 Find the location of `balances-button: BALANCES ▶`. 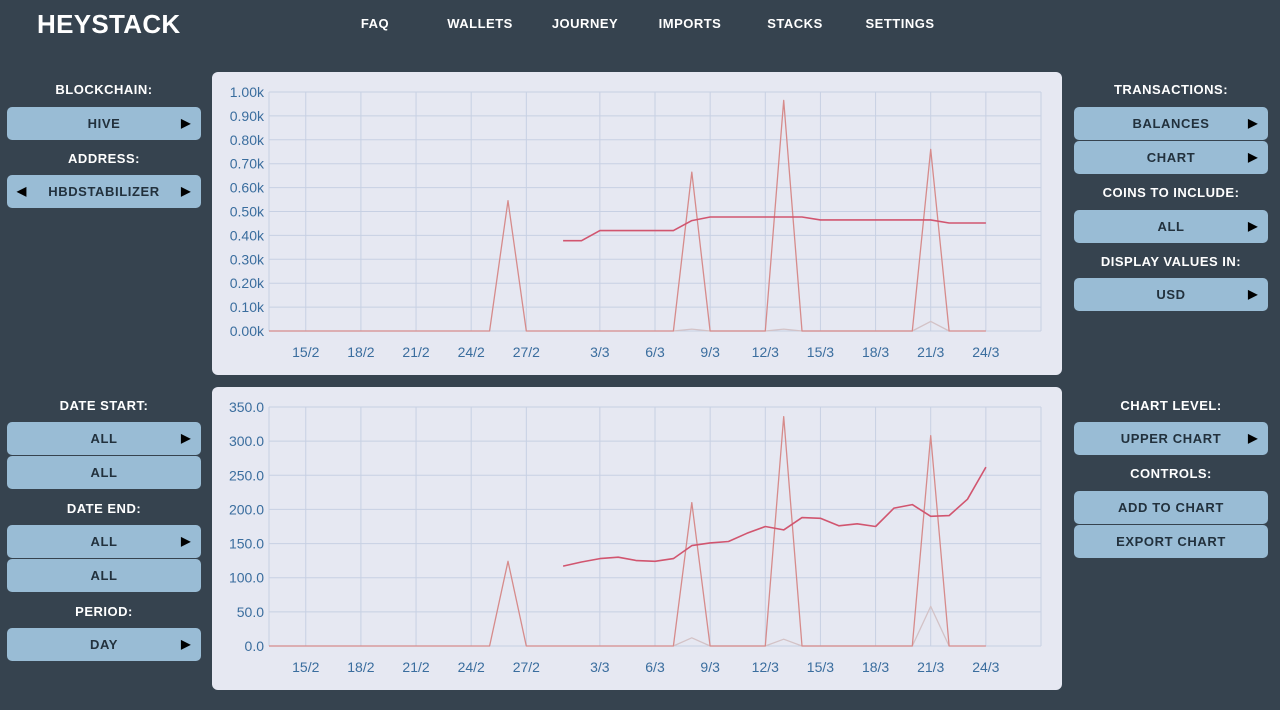

balances-button: BALANCES ▶ is located at coordinates (1171, 123).